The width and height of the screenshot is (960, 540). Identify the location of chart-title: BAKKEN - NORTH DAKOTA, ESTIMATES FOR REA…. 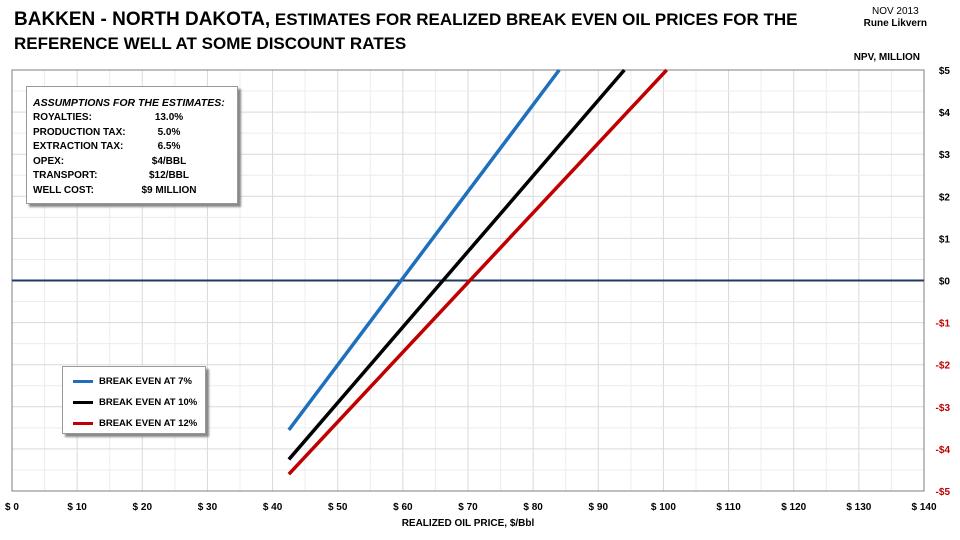
(414, 32).